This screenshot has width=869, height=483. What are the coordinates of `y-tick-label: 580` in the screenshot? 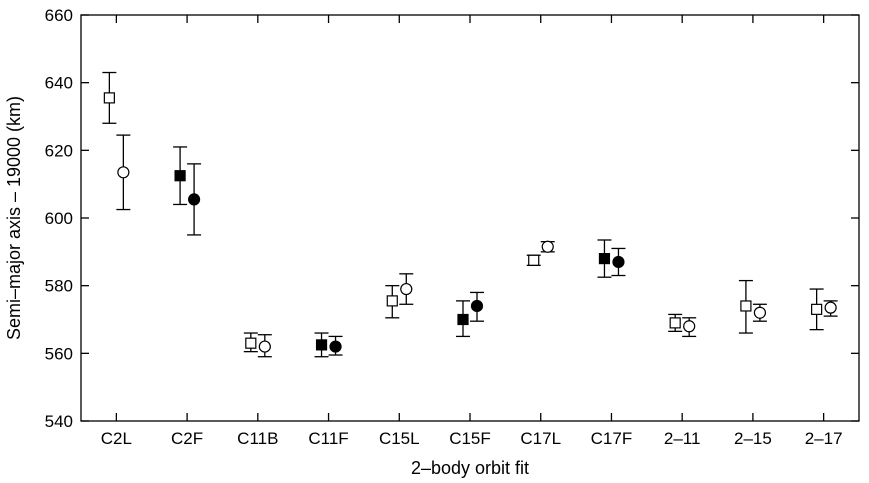 It's located at (59, 286).